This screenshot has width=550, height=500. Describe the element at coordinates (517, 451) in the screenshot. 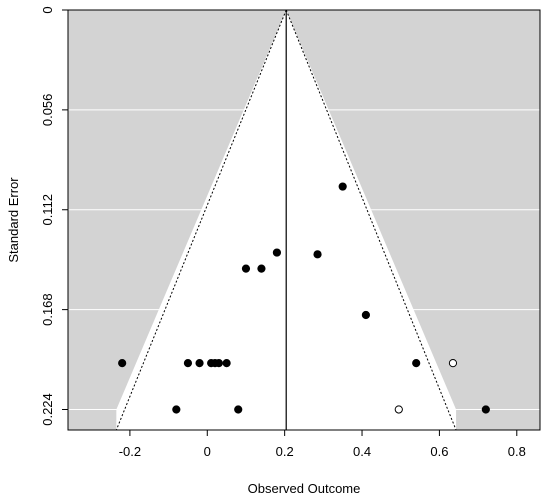

I see `x-tick-label: 0.8` at that location.